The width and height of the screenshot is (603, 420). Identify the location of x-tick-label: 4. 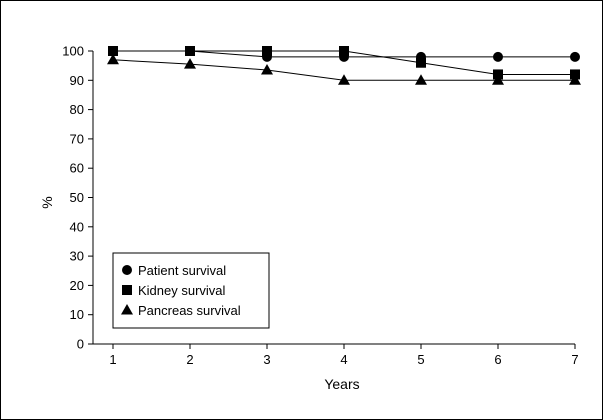
(343, 359).